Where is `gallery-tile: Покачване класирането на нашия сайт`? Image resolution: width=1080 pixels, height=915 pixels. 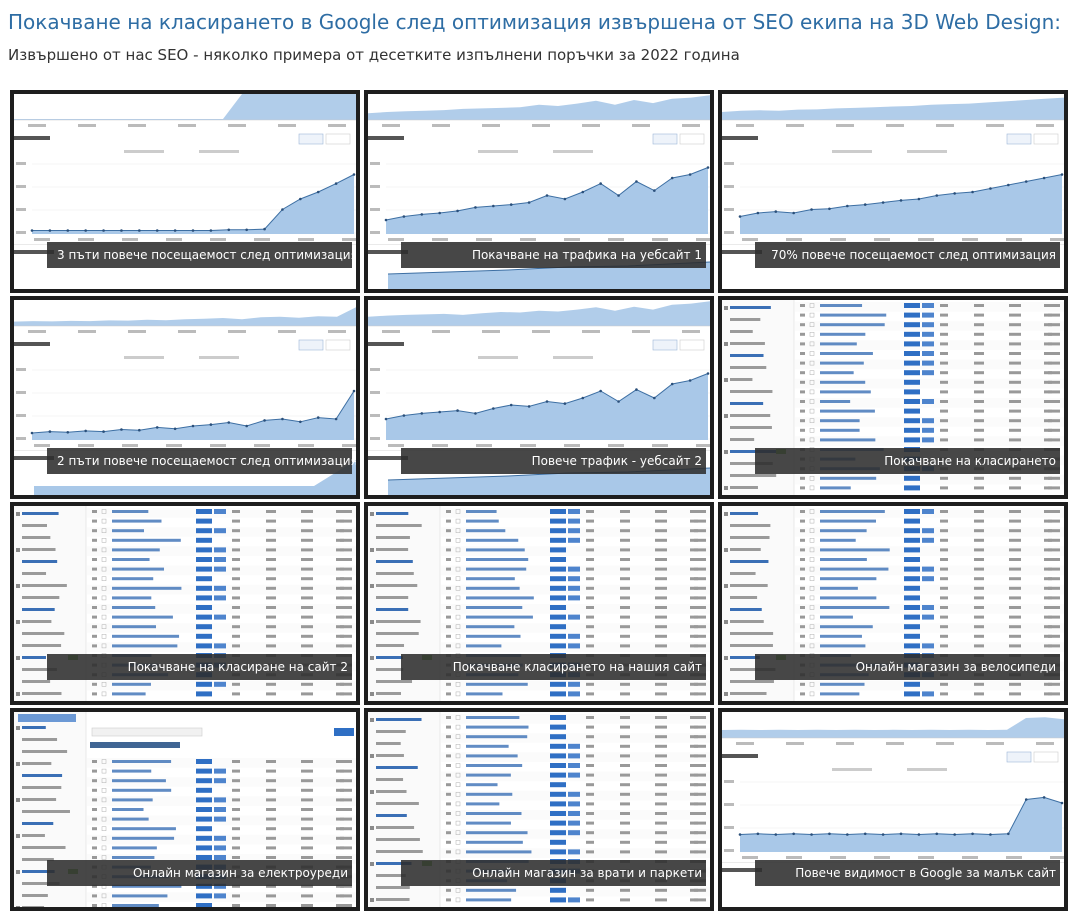
gallery-tile: Покачване класирането на нашия сайт is located at coordinates (539, 603).